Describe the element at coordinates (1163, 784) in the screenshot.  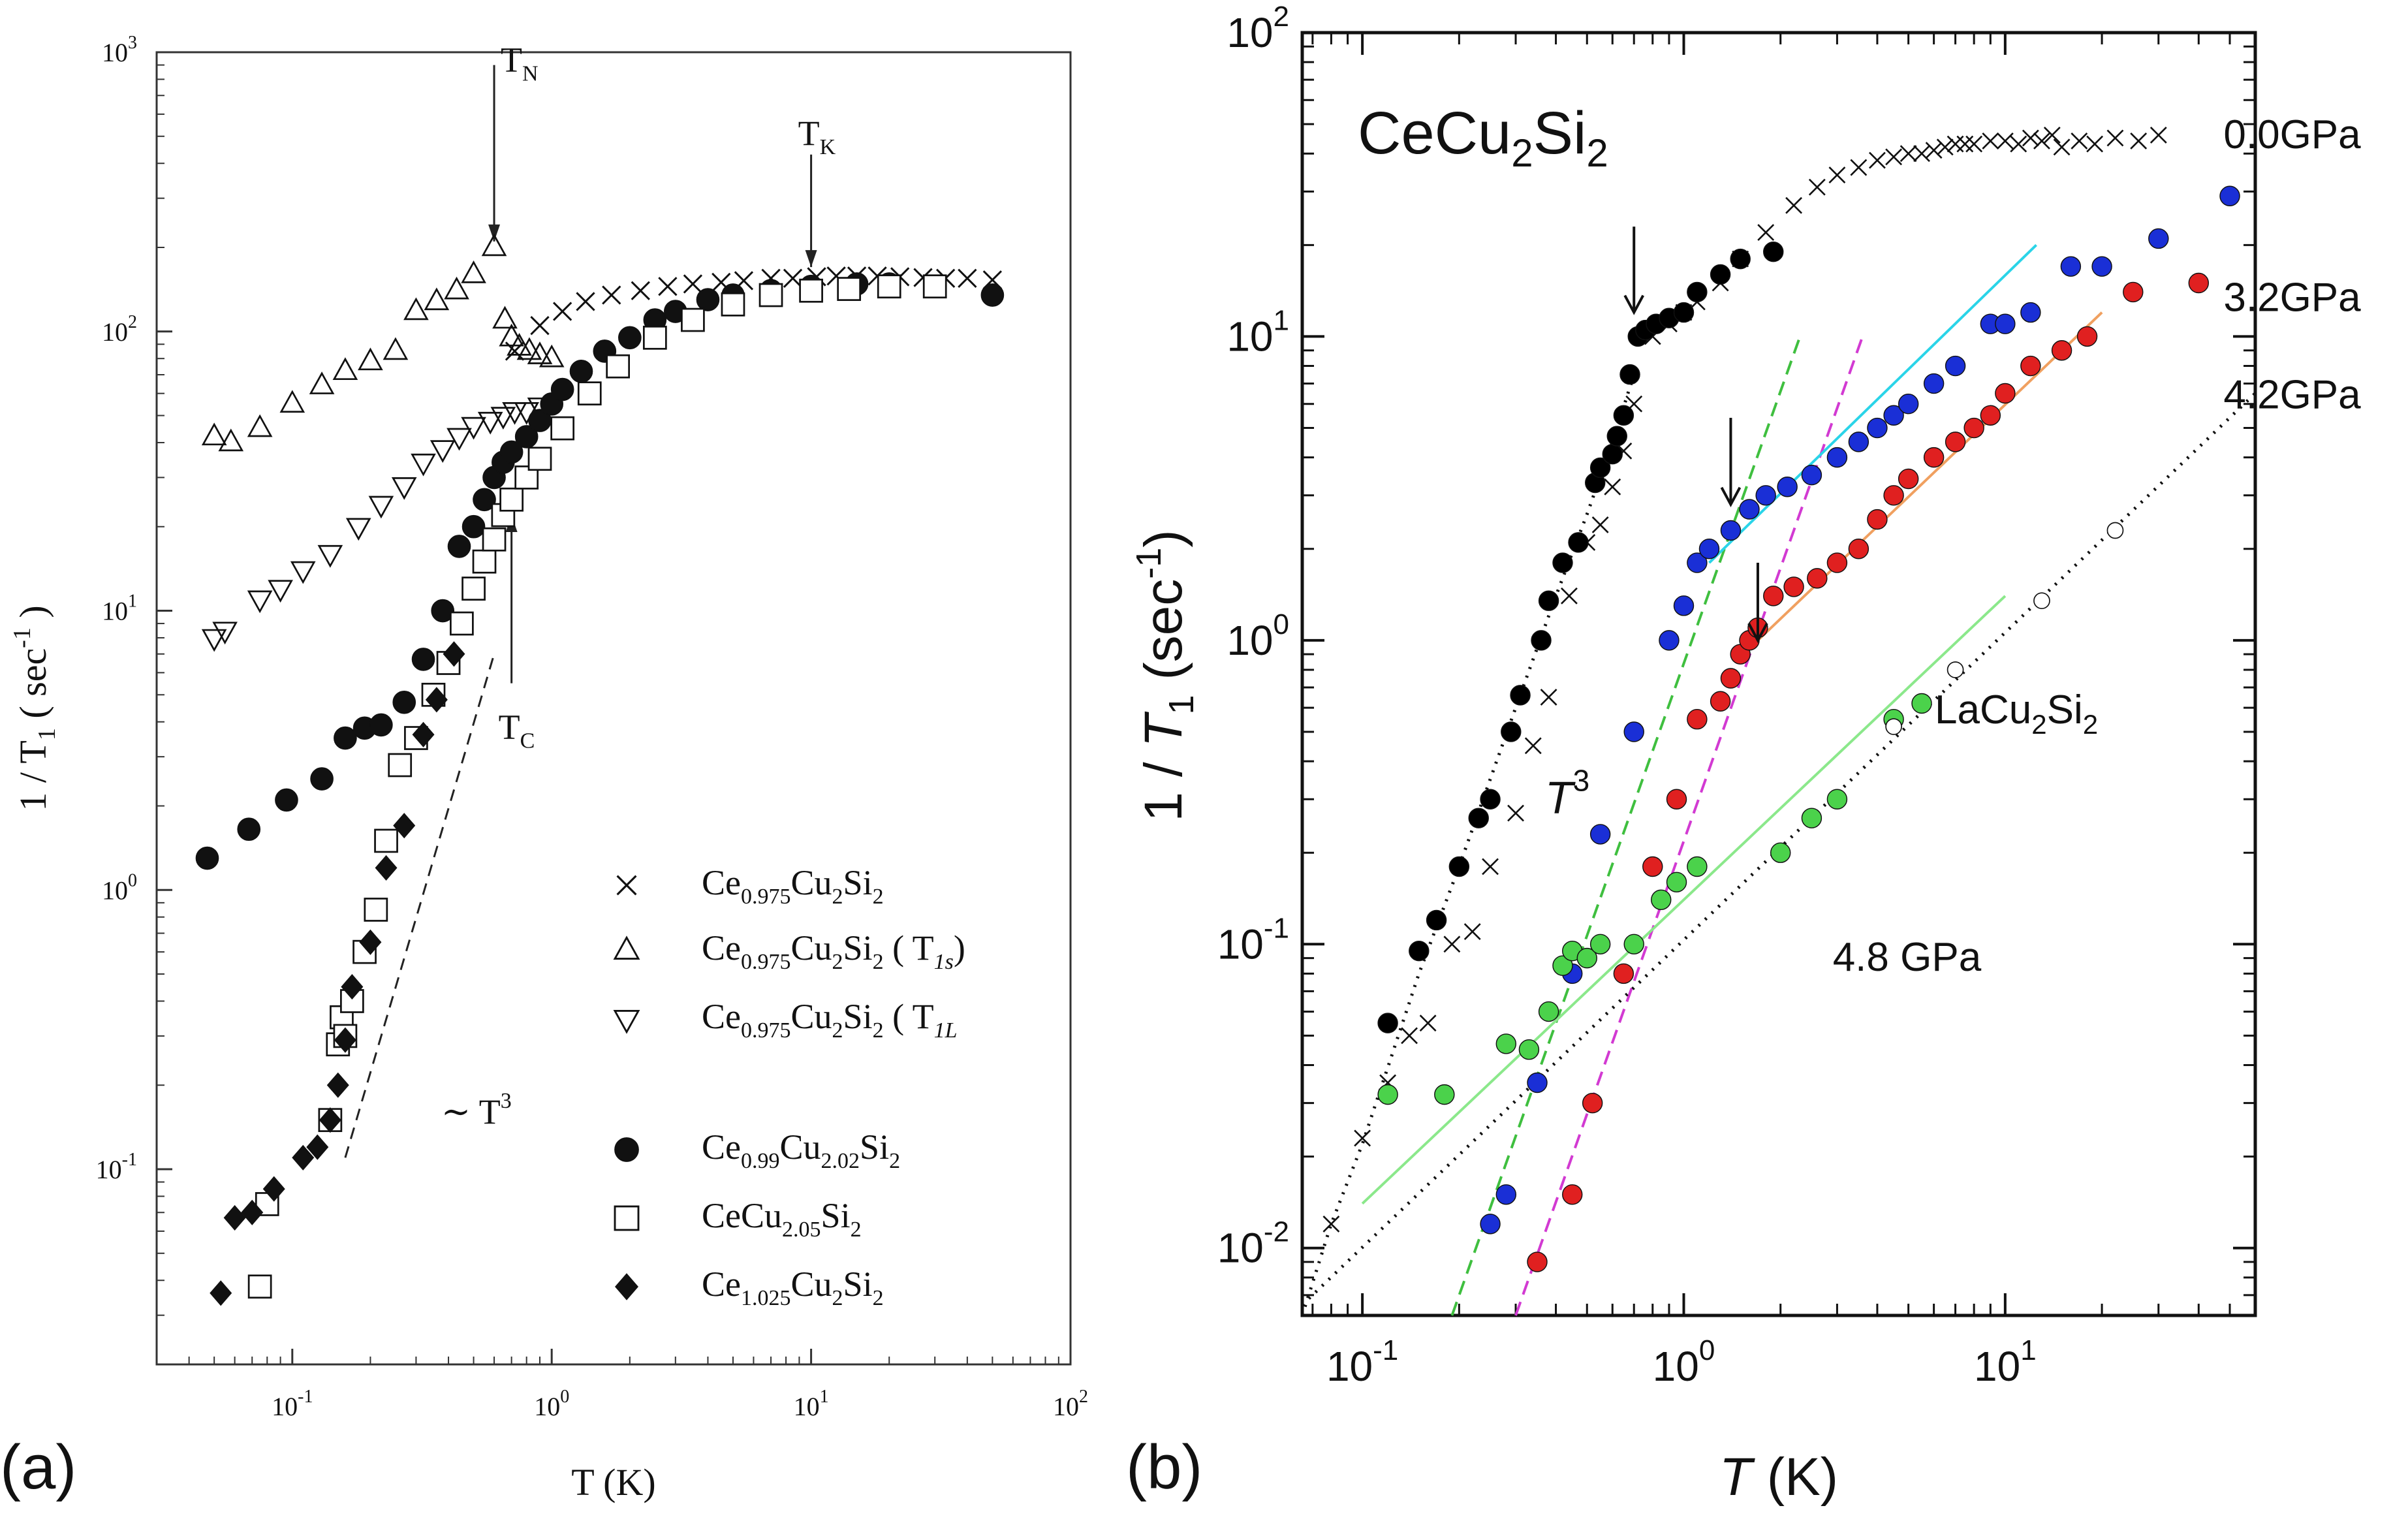
I see `panel-b-y-label-pre: 1 /` at that location.